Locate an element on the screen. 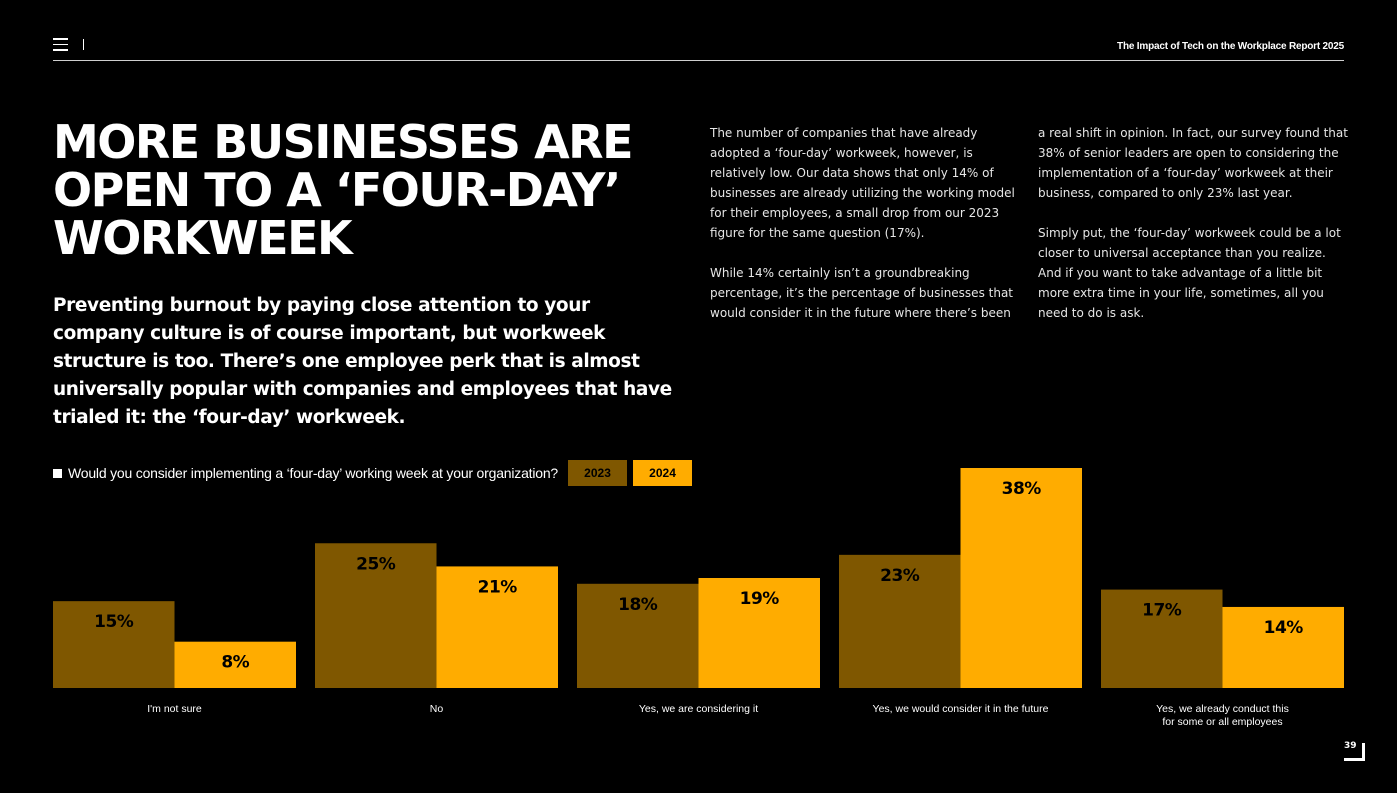 This screenshot has width=1397, height=793. bar-value-label: 19% is located at coordinates (760, 599).